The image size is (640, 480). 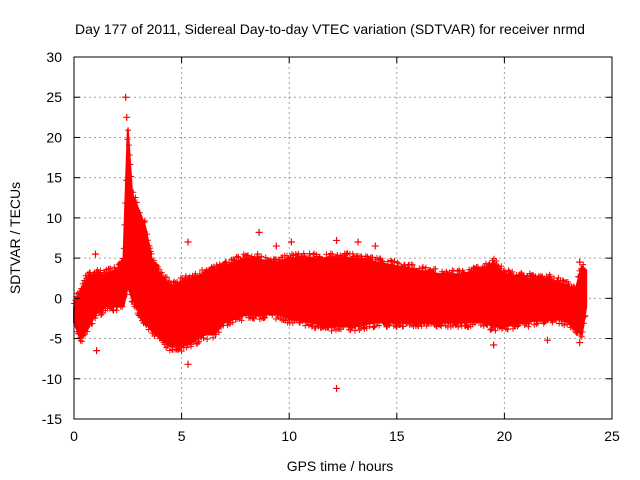 What do you see at coordinates (612, 436) in the screenshot?
I see `x-tick-label: 25` at bounding box center [612, 436].